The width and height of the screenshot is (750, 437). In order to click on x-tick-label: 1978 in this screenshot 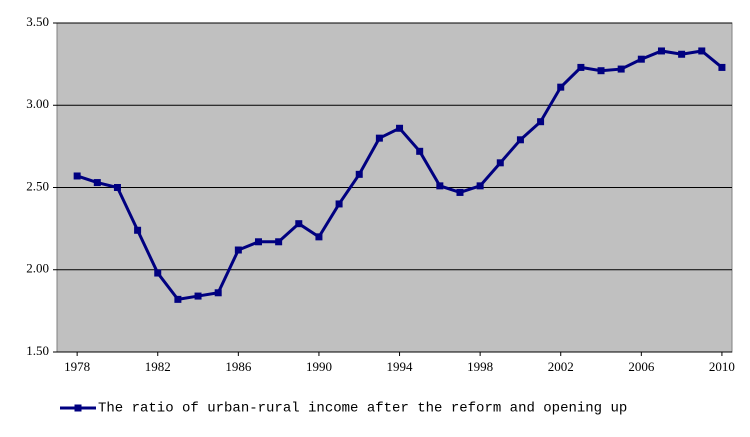, I will do `click(77, 366)`.